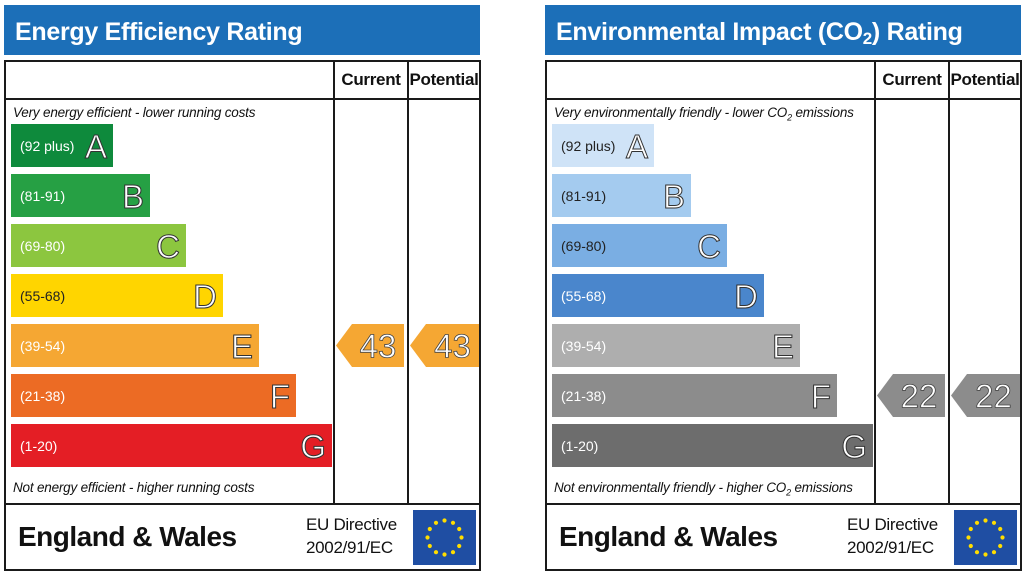  Describe the element at coordinates (242, 30) in the screenshot. I see `energy-efficiency-title: Energy Efficiency Rating` at that location.